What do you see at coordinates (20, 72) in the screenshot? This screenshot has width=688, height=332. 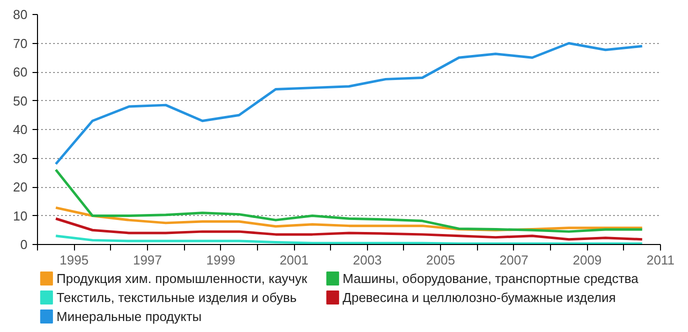 I see `y-tick-label: 60` at bounding box center [20, 72].